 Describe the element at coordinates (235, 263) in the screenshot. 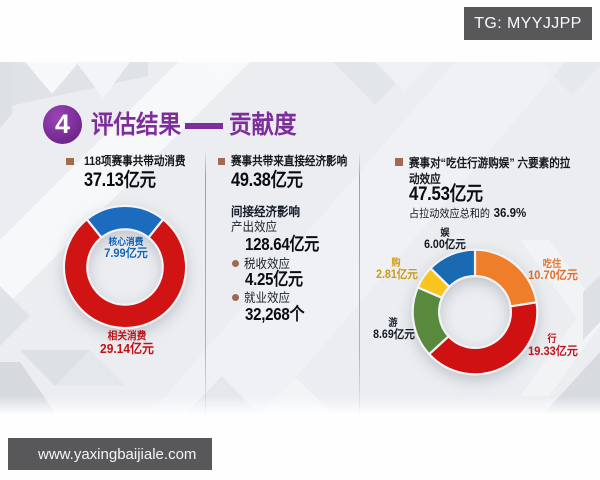

I see `bullet-round-tax` at that location.